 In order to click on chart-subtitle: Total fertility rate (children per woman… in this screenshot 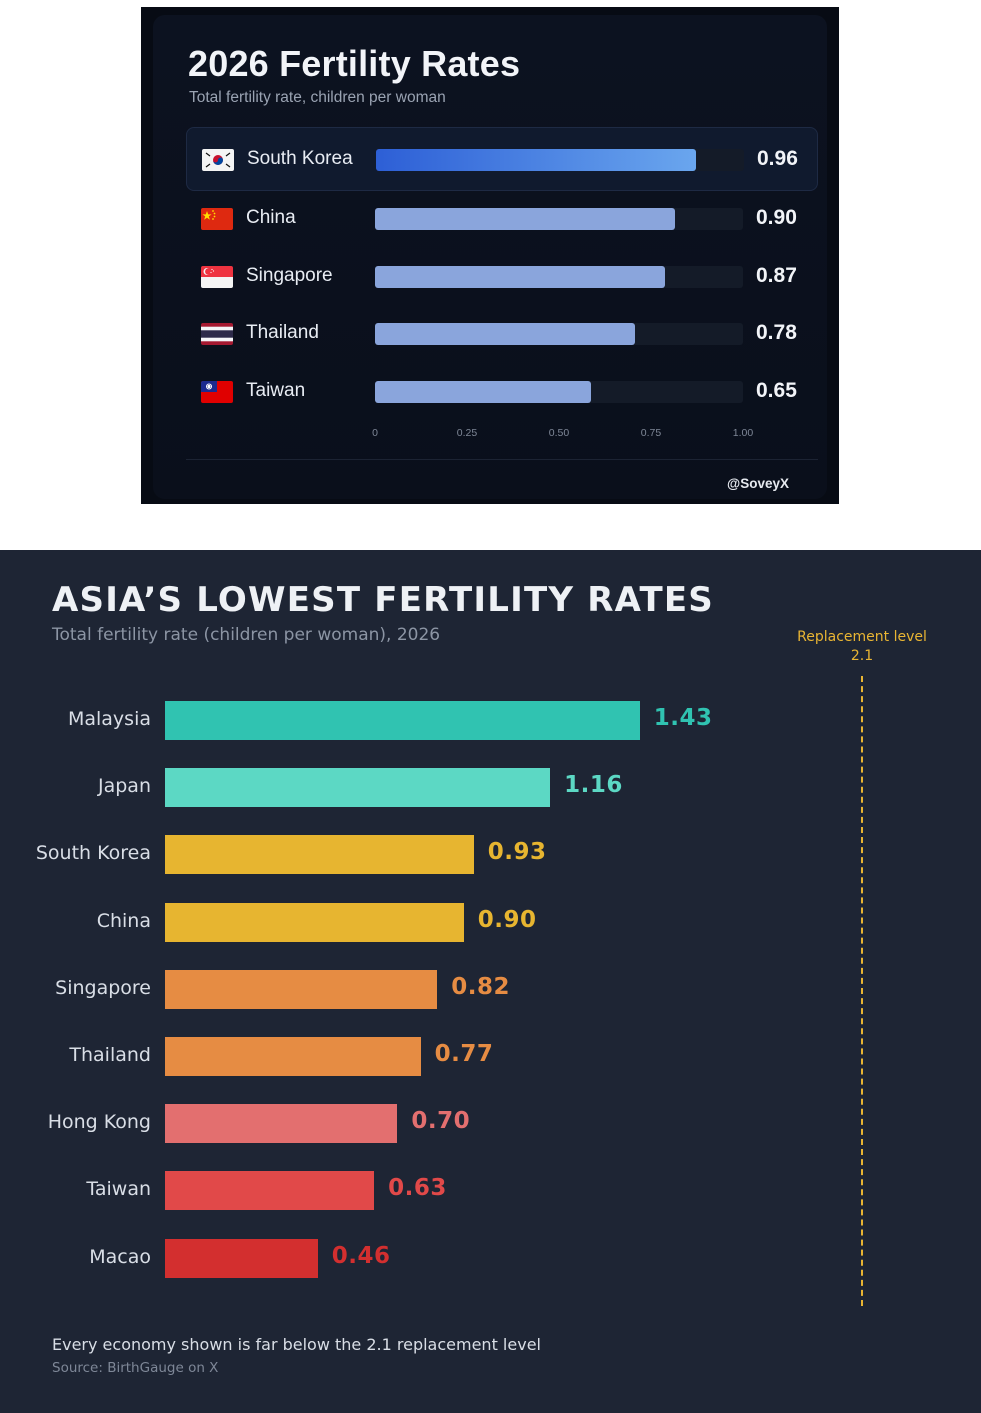, I will do `click(246, 635)`.